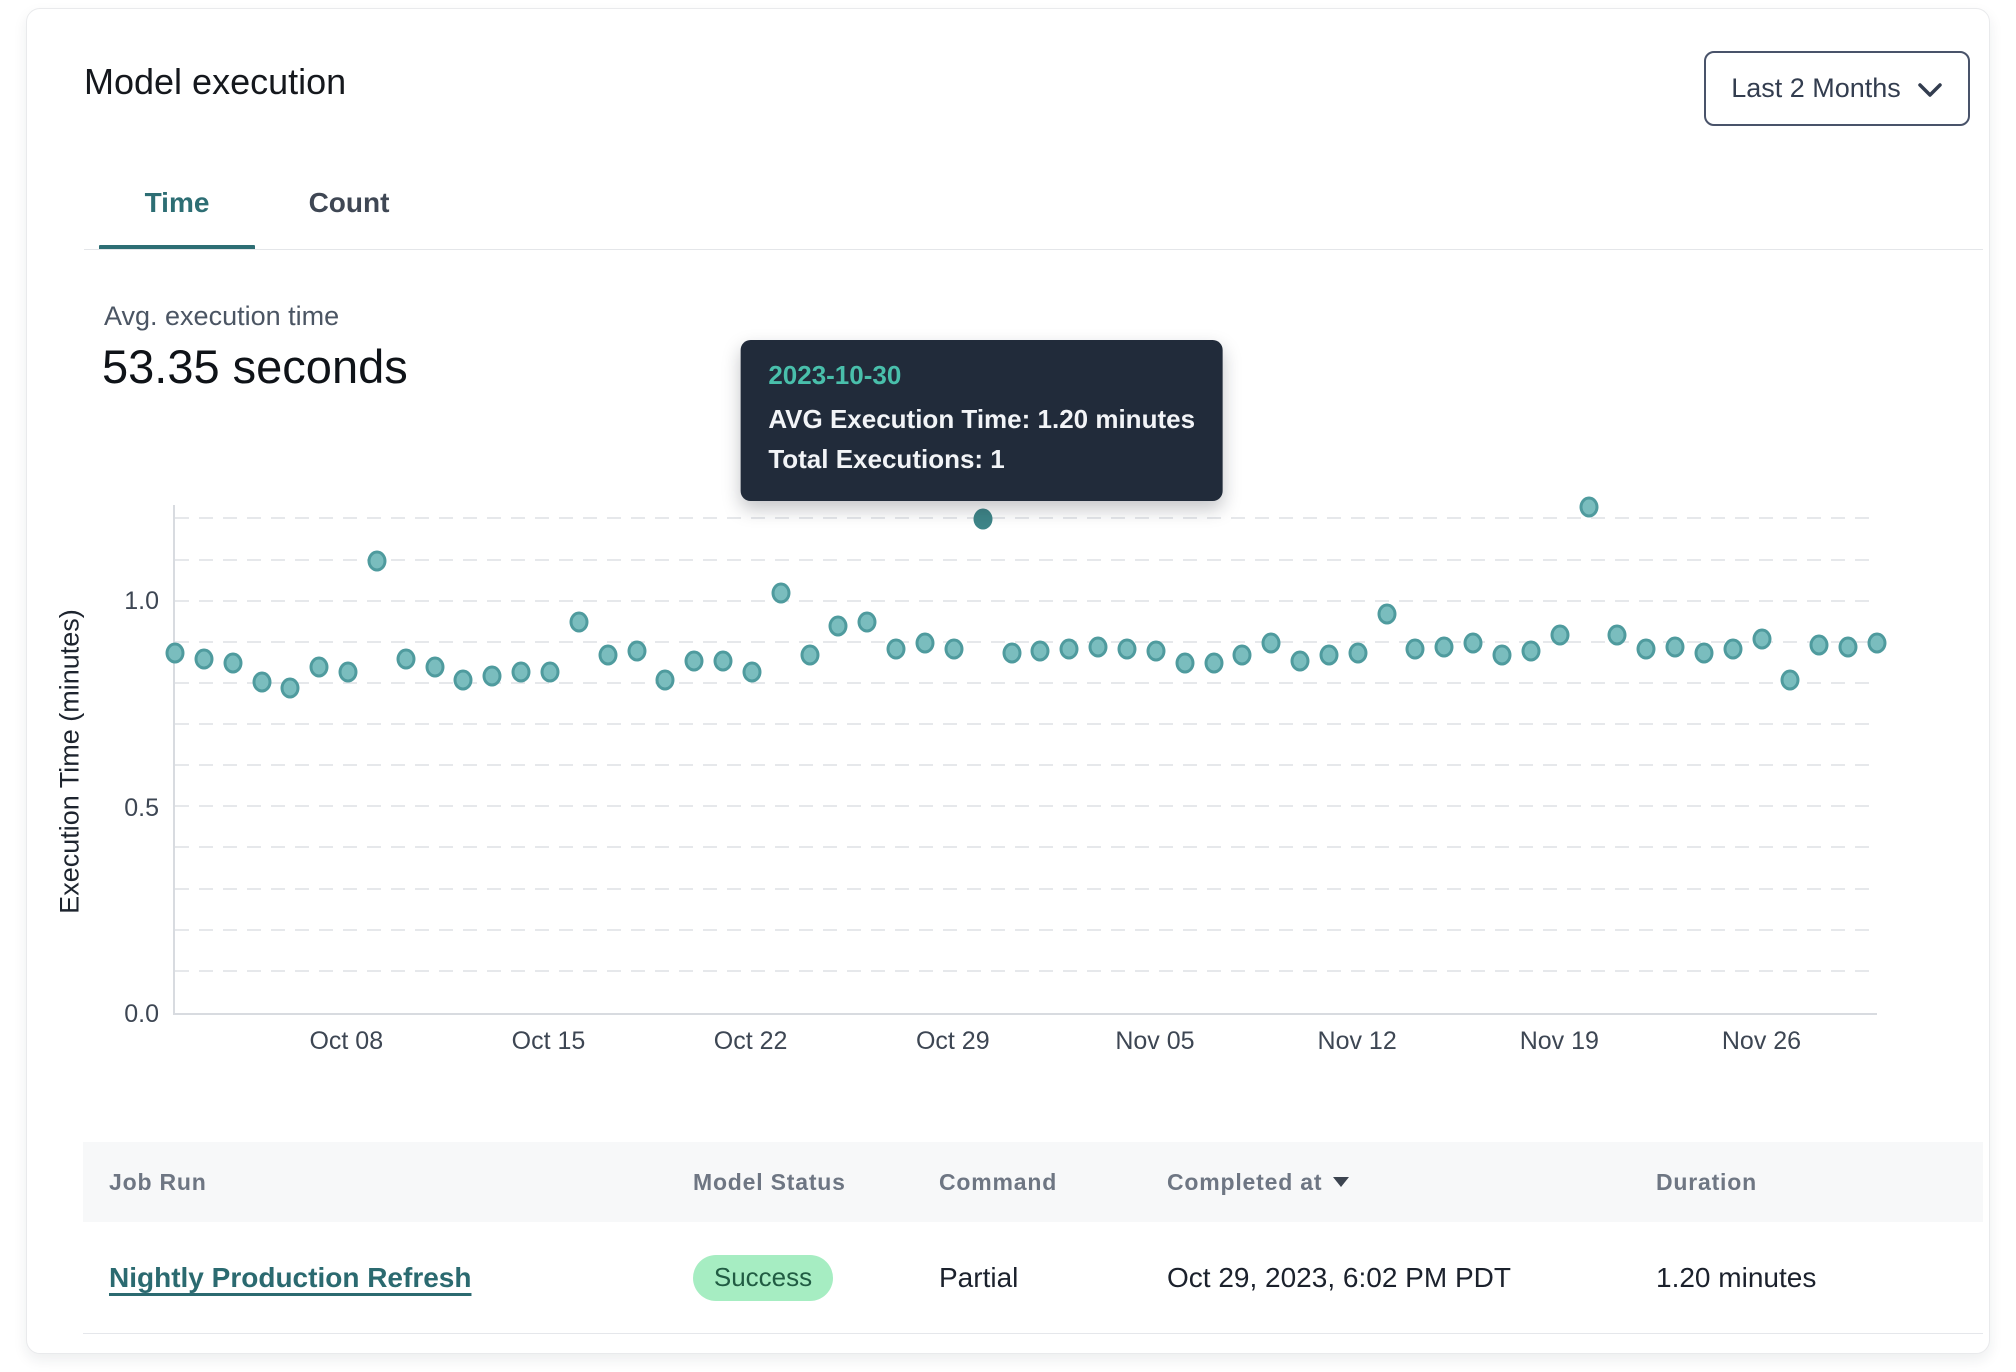 The width and height of the screenshot is (2016, 1372). I want to click on status-badge: Success, so click(763, 1277).